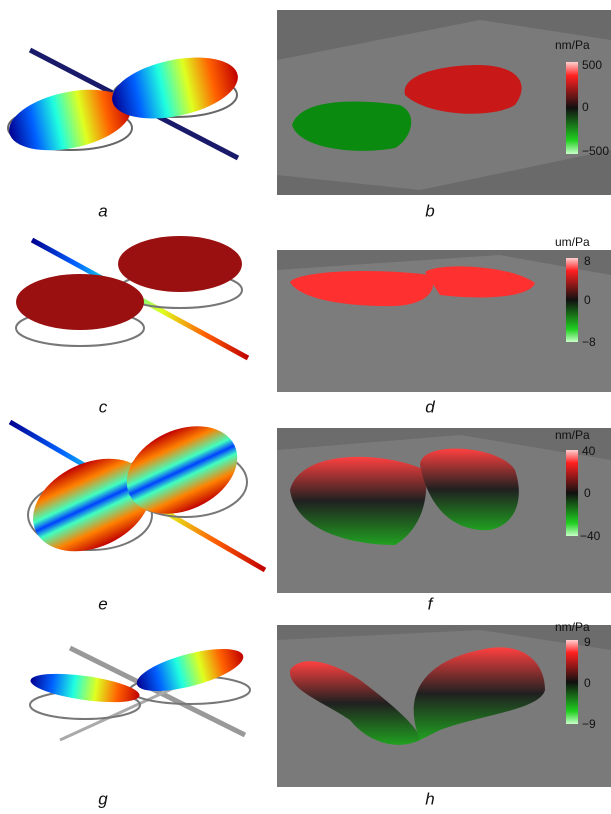 This screenshot has width=611, height=814. What do you see at coordinates (103, 798) in the screenshot?
I see `panel-label: g` at bounding box center [103, 798].